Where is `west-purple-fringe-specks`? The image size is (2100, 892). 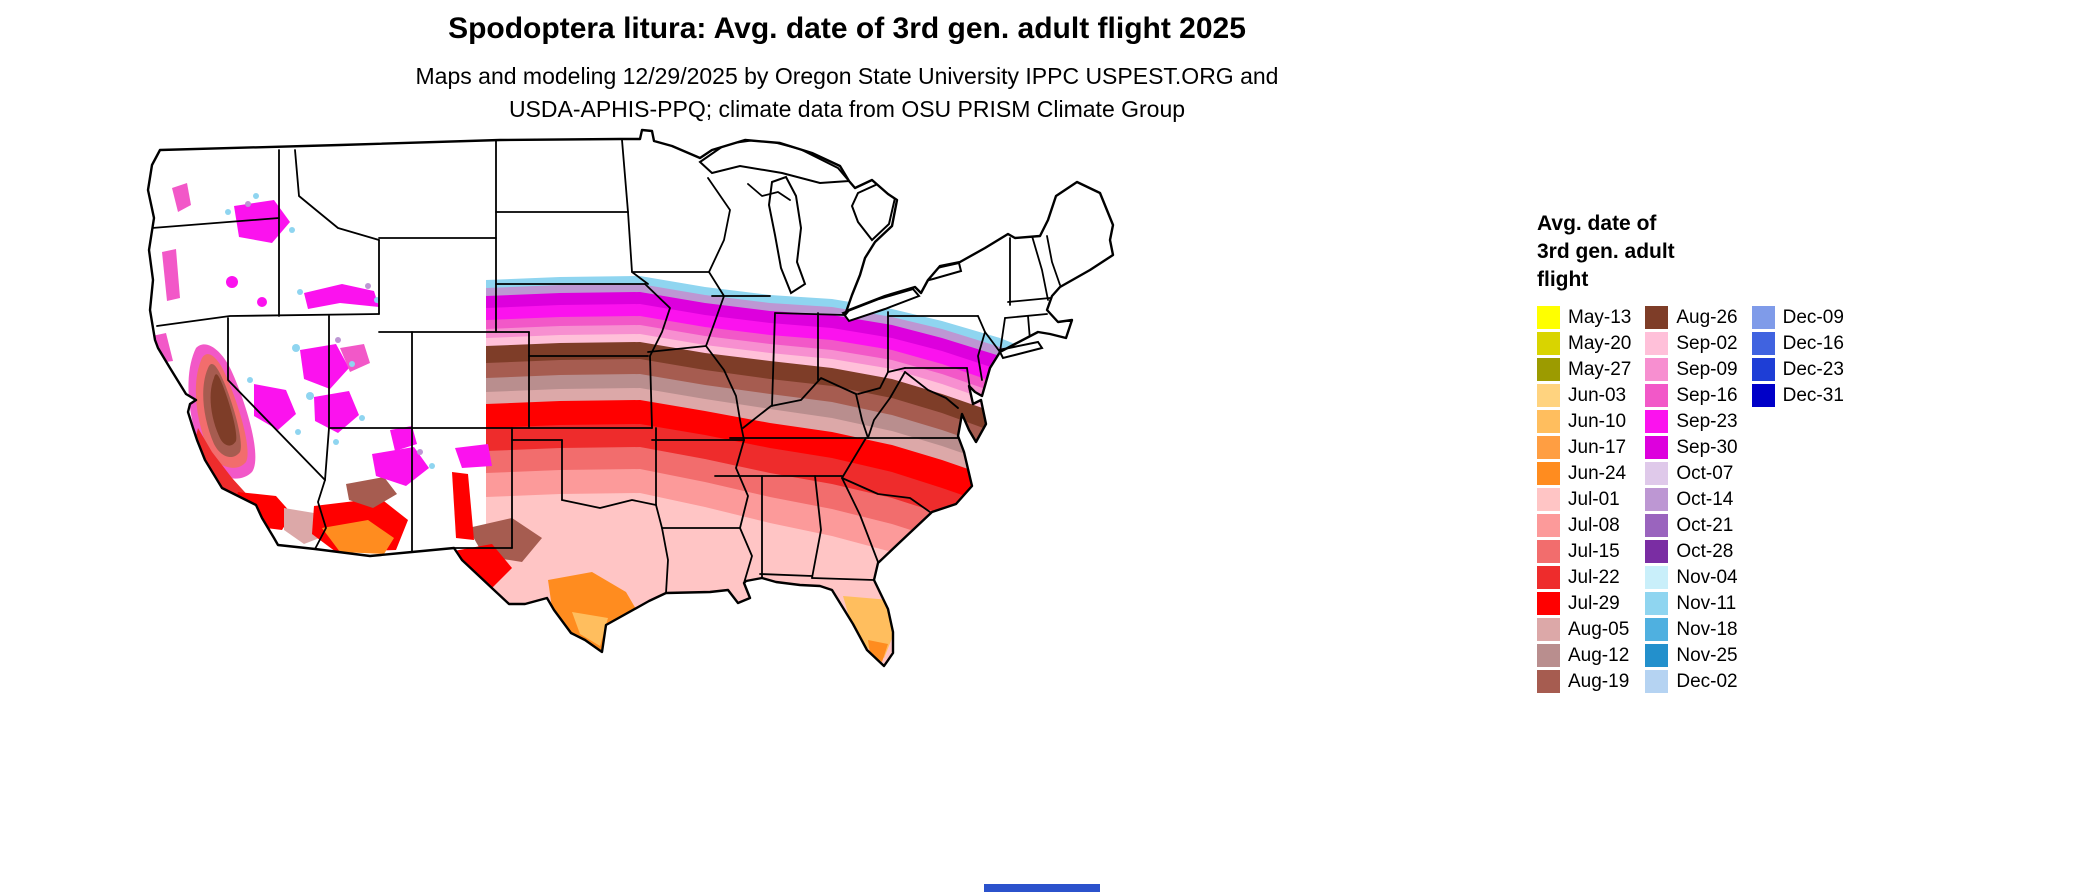 west-purple-fringe-specks is located at coordinates (334, 328).